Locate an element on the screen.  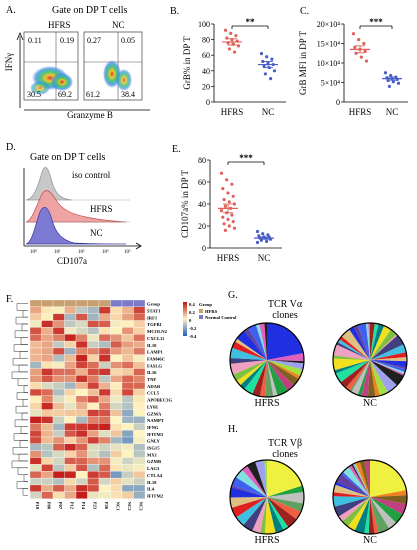
sample-label: P14 is located at coordinates (83, 506).